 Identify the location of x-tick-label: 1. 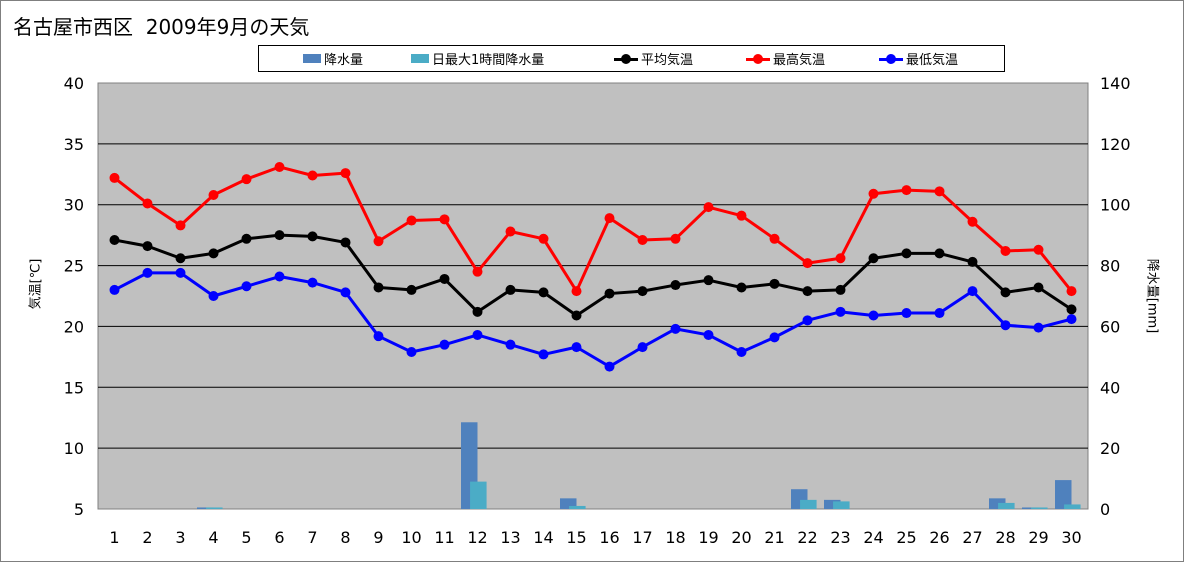
(114, 537).